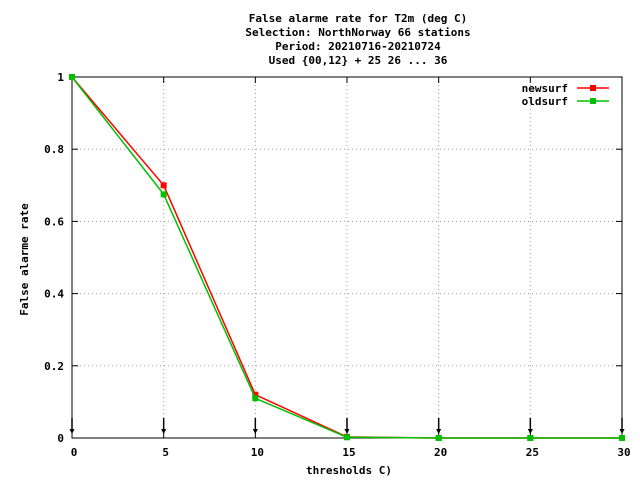 This screenshot has height=480, width=640. Describe the element at coordinates (593, 101) in the screenshot. I see `legend-marker-oldsurf` at that location.